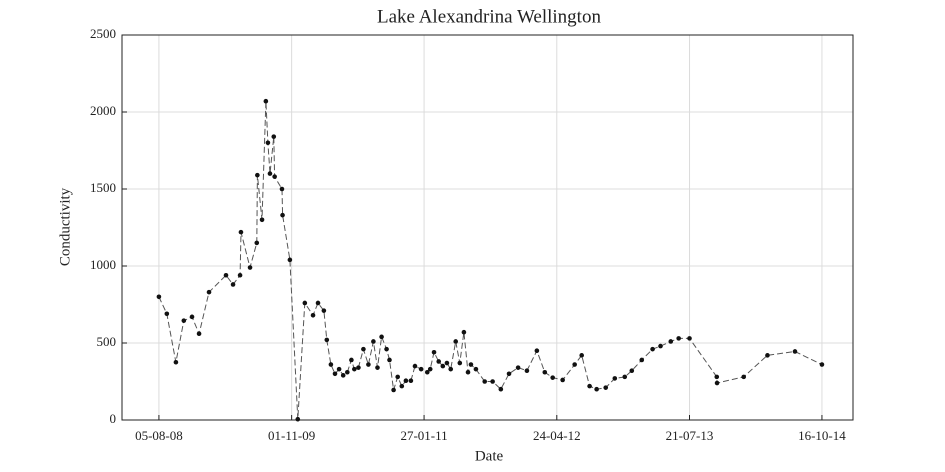 This screenshot has width=945, height=472. I want to click on y-tick-label: 1500, so click(103, 187).